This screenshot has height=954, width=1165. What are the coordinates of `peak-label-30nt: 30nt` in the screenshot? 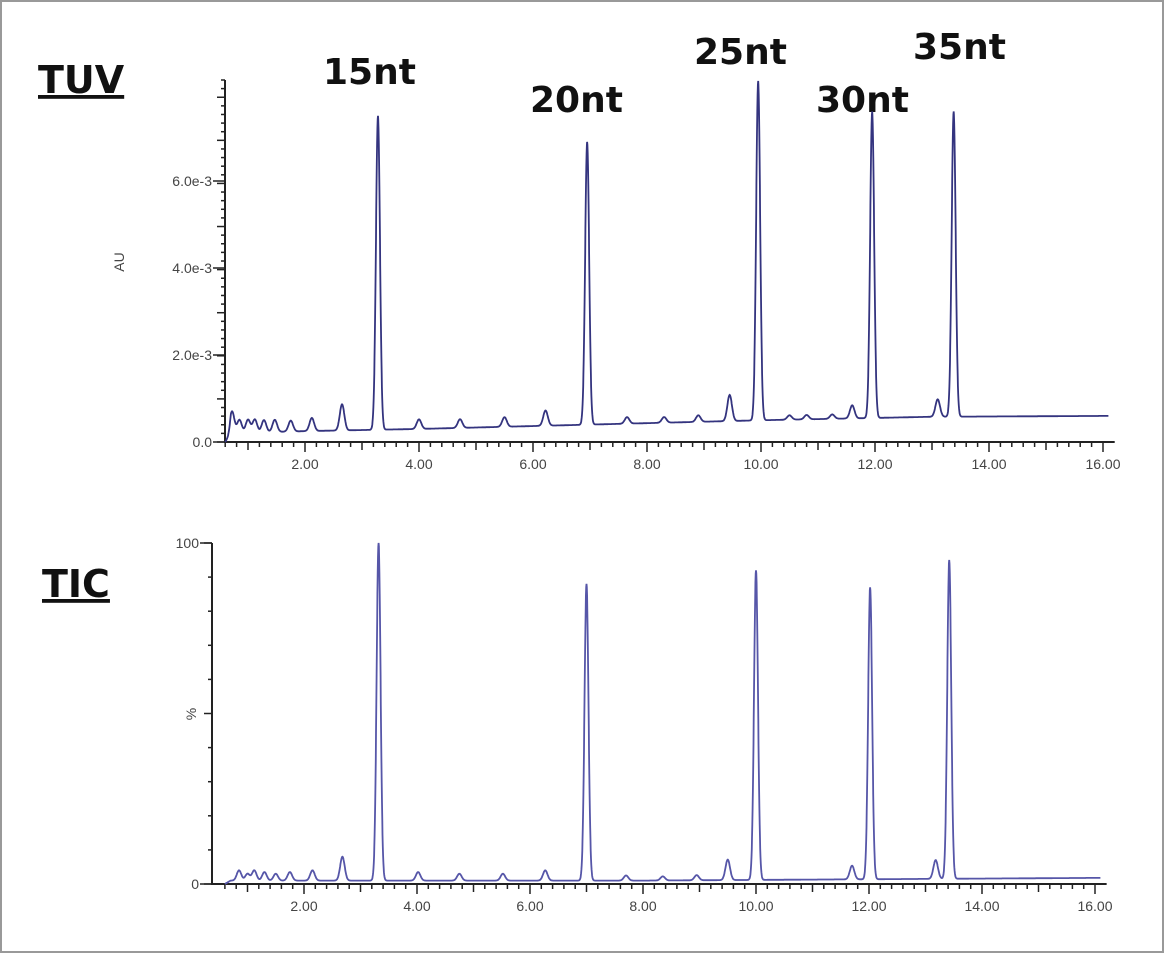 It's located at (862, 100).